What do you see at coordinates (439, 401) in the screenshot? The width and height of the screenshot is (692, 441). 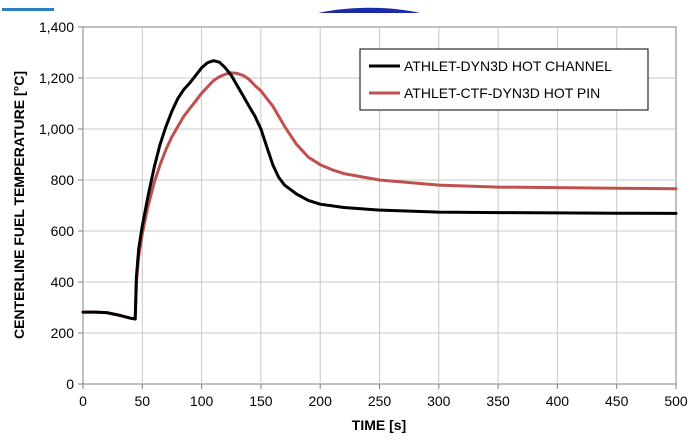 I see `x-tick-label: 300` at bounding box center [439, 401].